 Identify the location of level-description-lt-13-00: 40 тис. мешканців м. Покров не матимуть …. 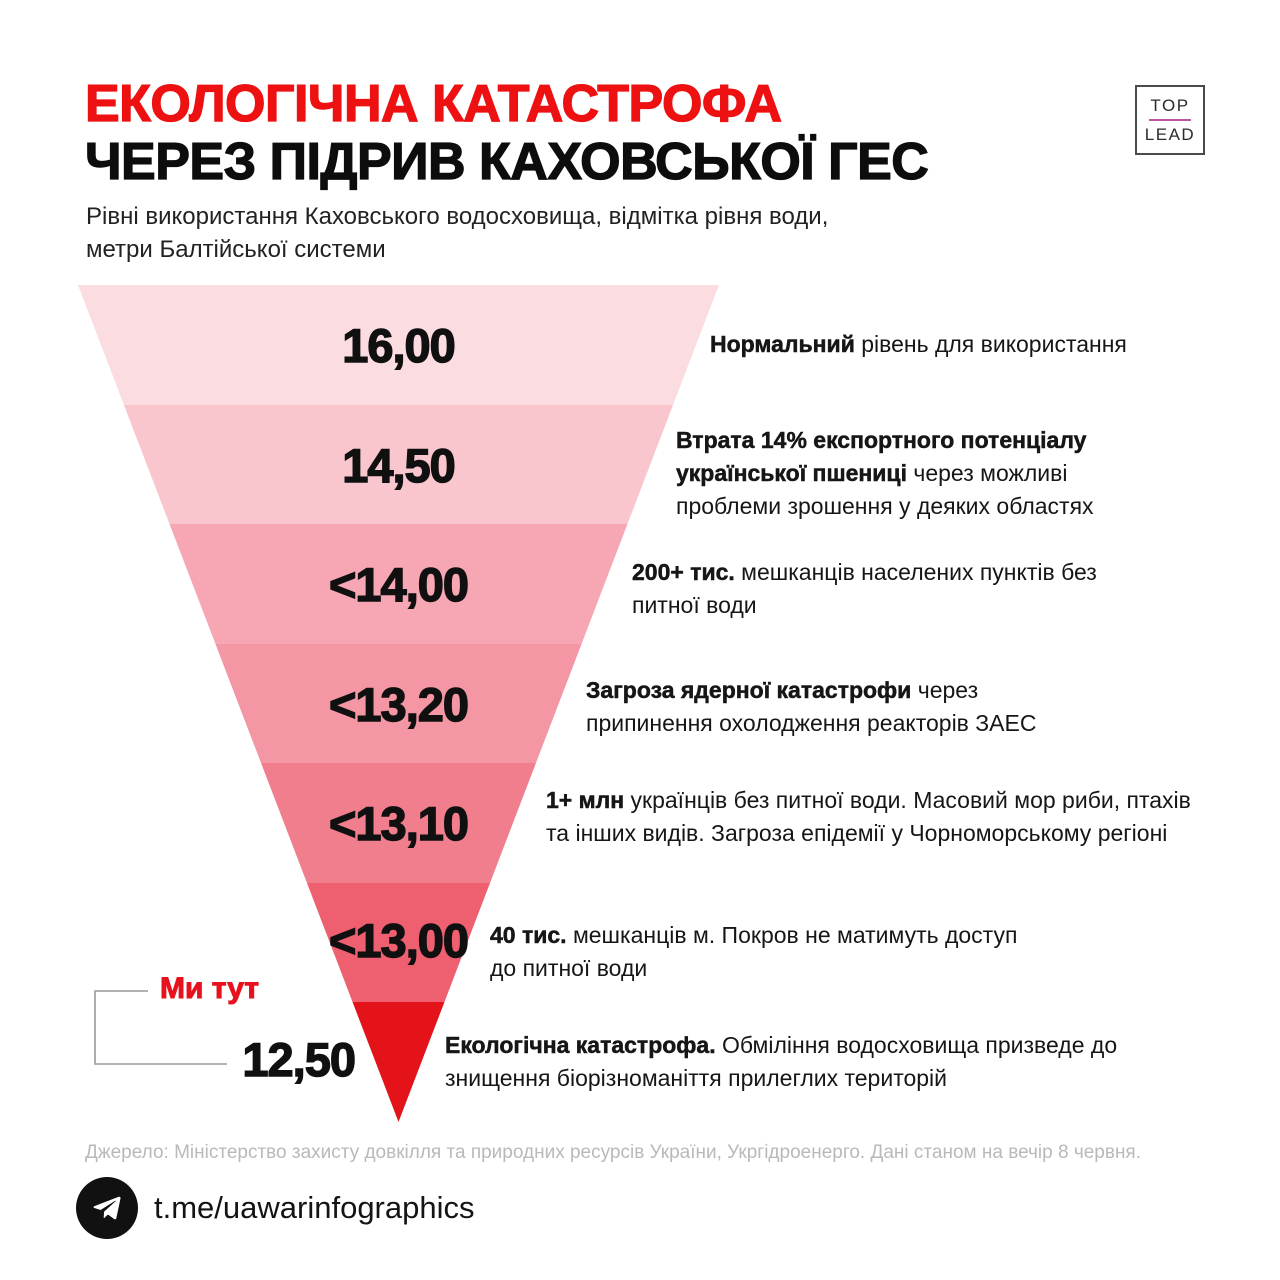
(762, 952).